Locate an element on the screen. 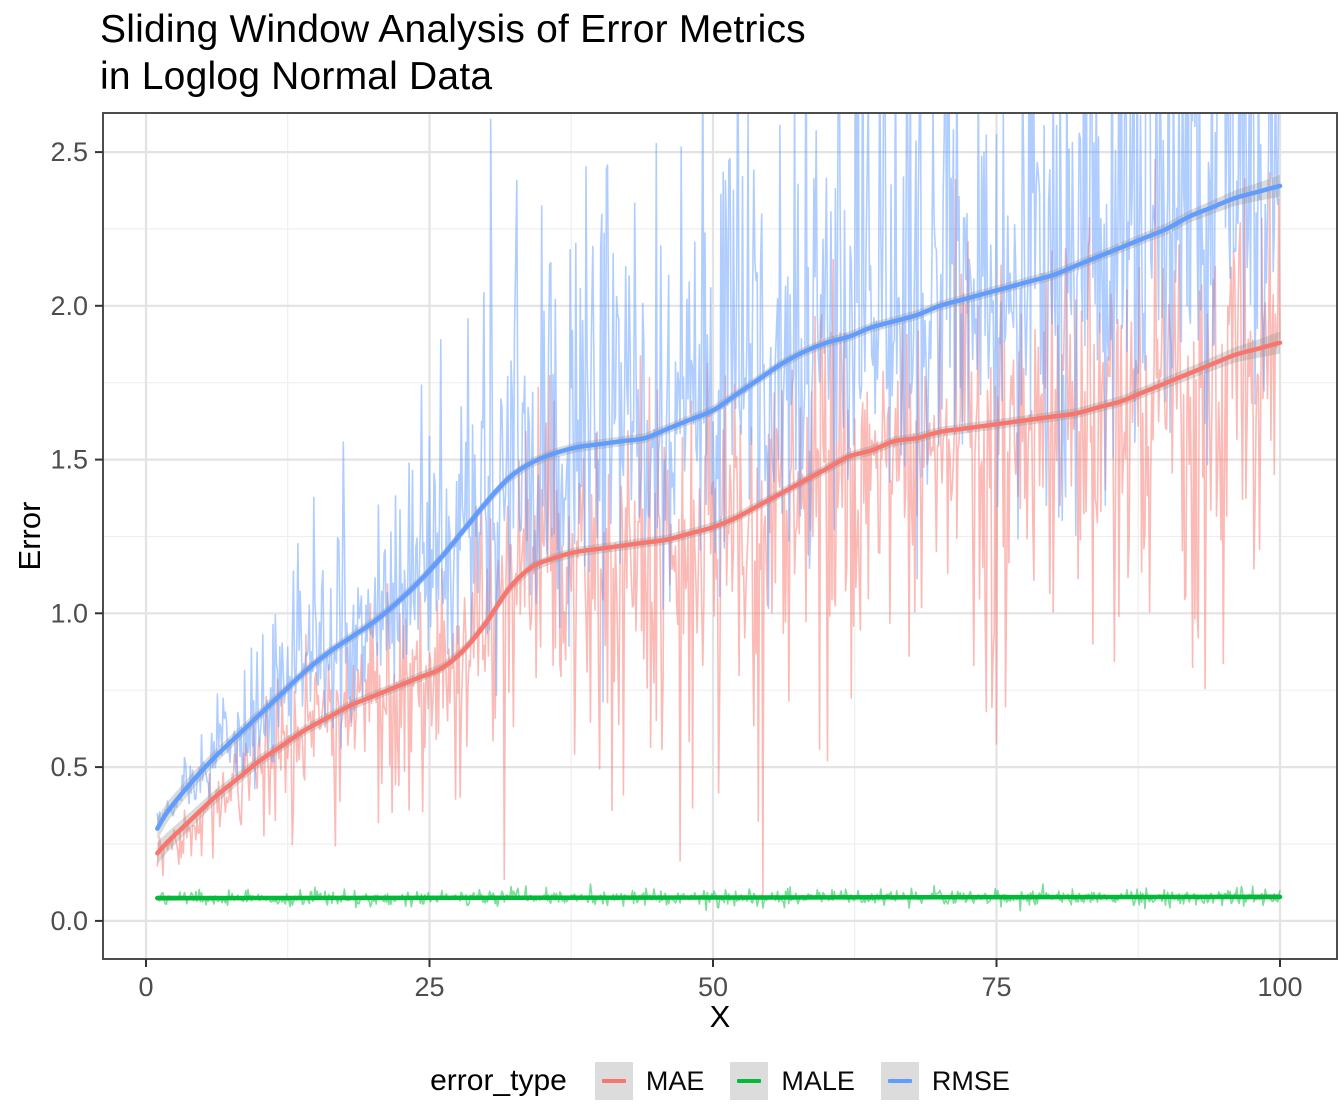 The width and height of the screenshot is (1344, 1120). chart-title-line-2: in Loglog Normal Data is located at coordinates (296, 76).